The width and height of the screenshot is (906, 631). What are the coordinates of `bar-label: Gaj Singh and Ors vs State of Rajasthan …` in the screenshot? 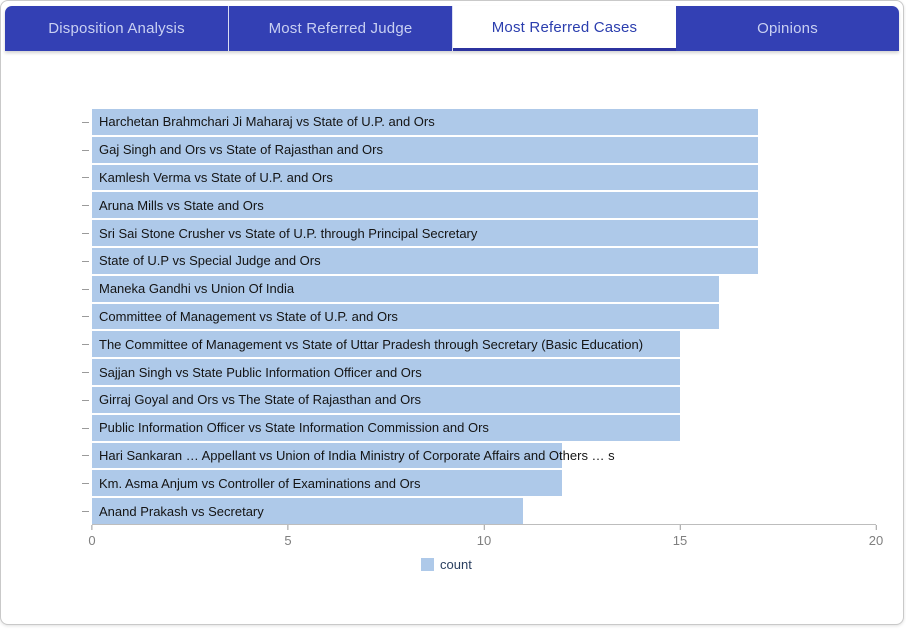 It's located at (241, 150).